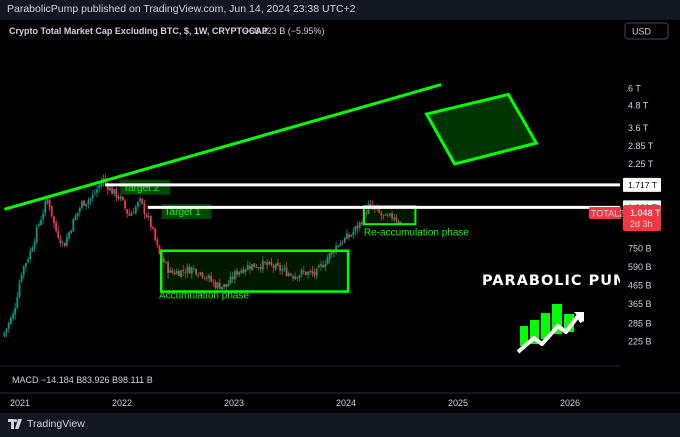 This screenshot has width=680, height=437. What do you see at coordinates (346, 403) in the screenshot?
I see `time-tick-label: 2024` at bounding box center [346, 403].